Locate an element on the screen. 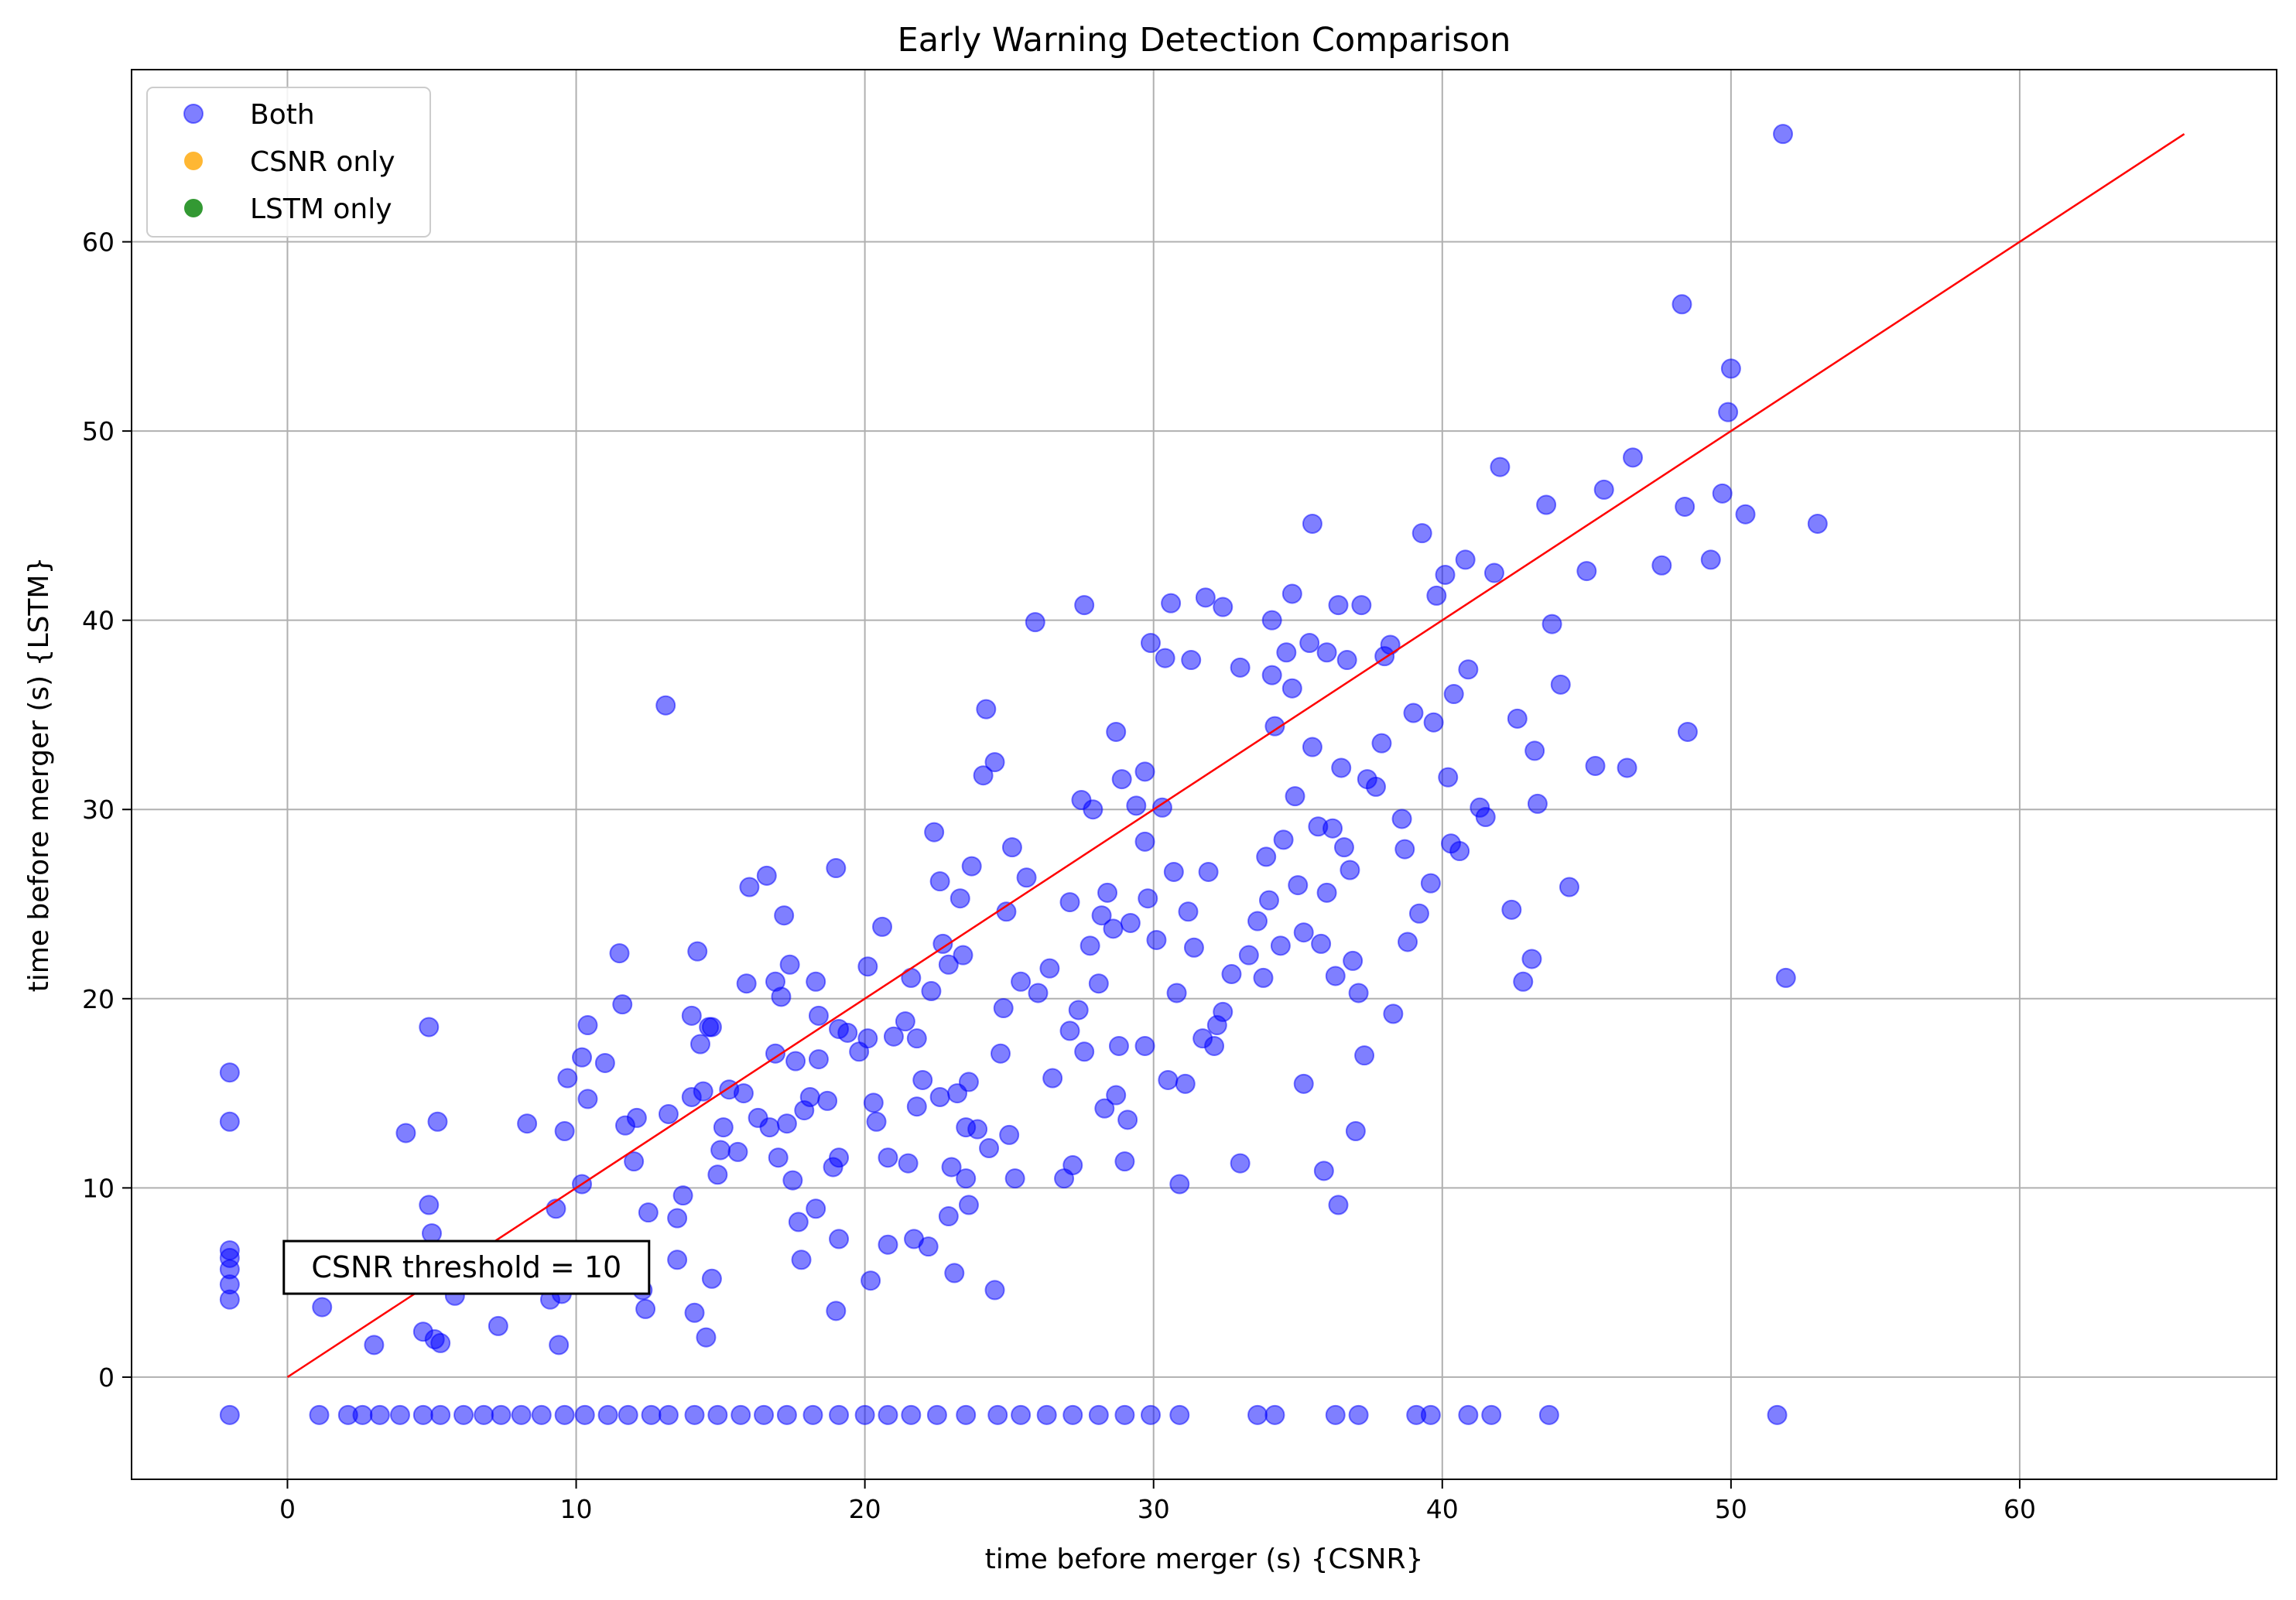  legend: Both CSNR only LSTM only is located at coordinates (288, 162).